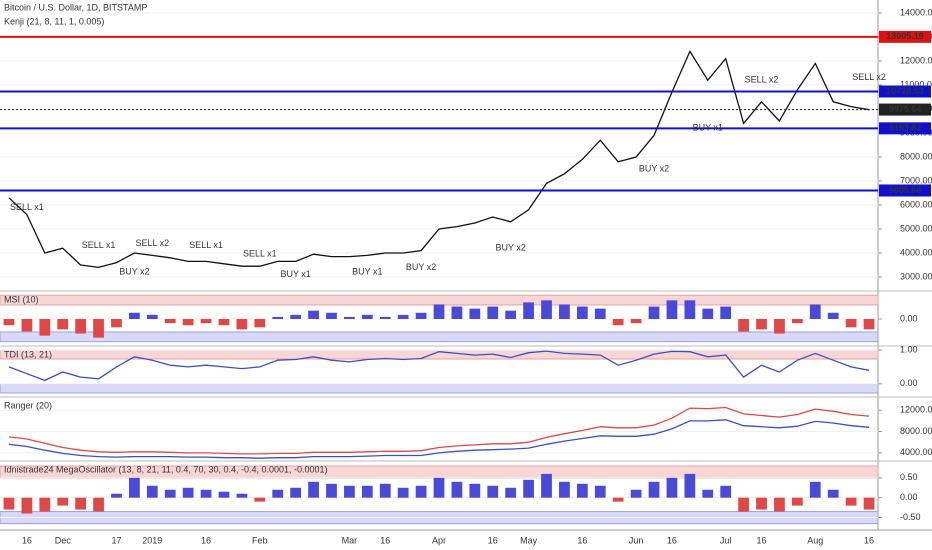 The height and width of the screenshot is (550, 932). I want to click on x-tick-label: Jul, so click(726, 540).